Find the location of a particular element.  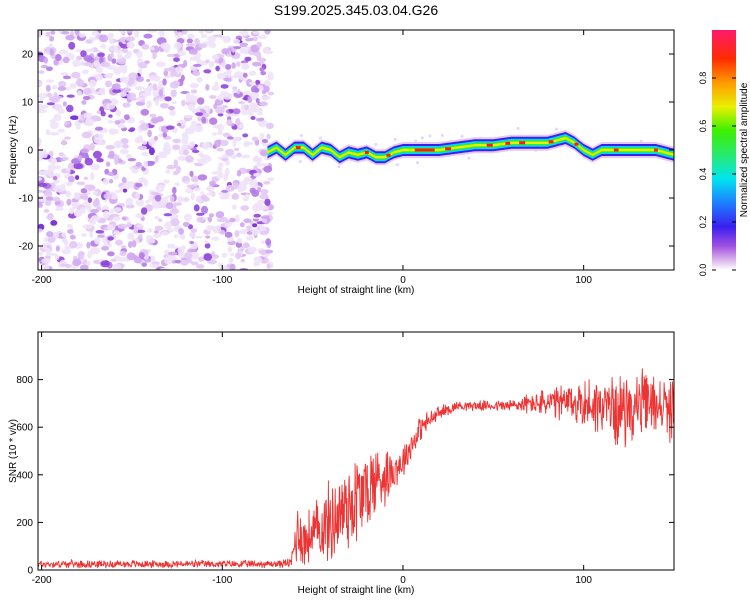

spectrogram-xlabel: Height of straight line (km) is located at coordinates (356, 290).